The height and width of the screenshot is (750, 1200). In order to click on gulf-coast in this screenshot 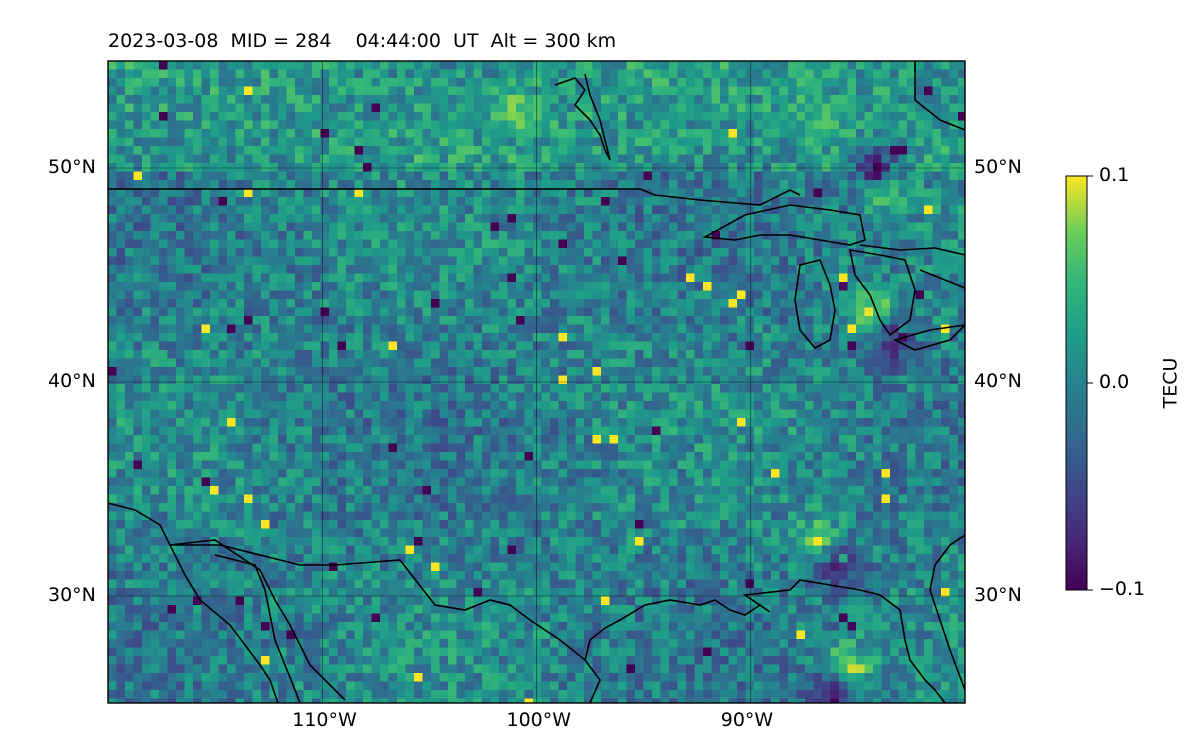, I will do `click(765, 641)`.